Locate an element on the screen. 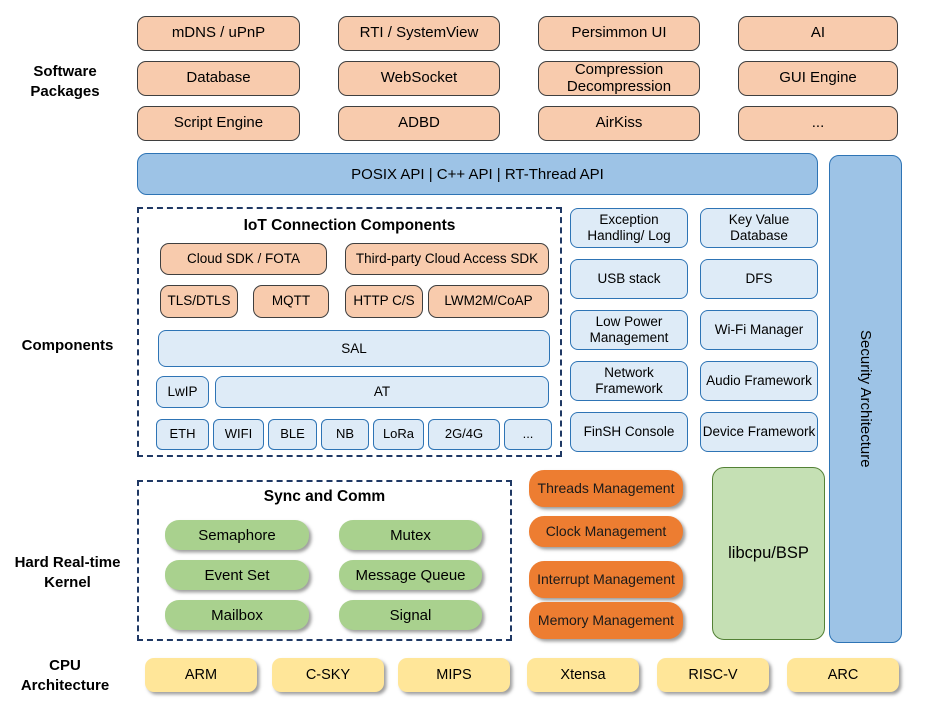 Image resolution: width=934 pixels, height=725 pixels. phy-2g4g: 2G/4G is located at coordinates (464, 434).